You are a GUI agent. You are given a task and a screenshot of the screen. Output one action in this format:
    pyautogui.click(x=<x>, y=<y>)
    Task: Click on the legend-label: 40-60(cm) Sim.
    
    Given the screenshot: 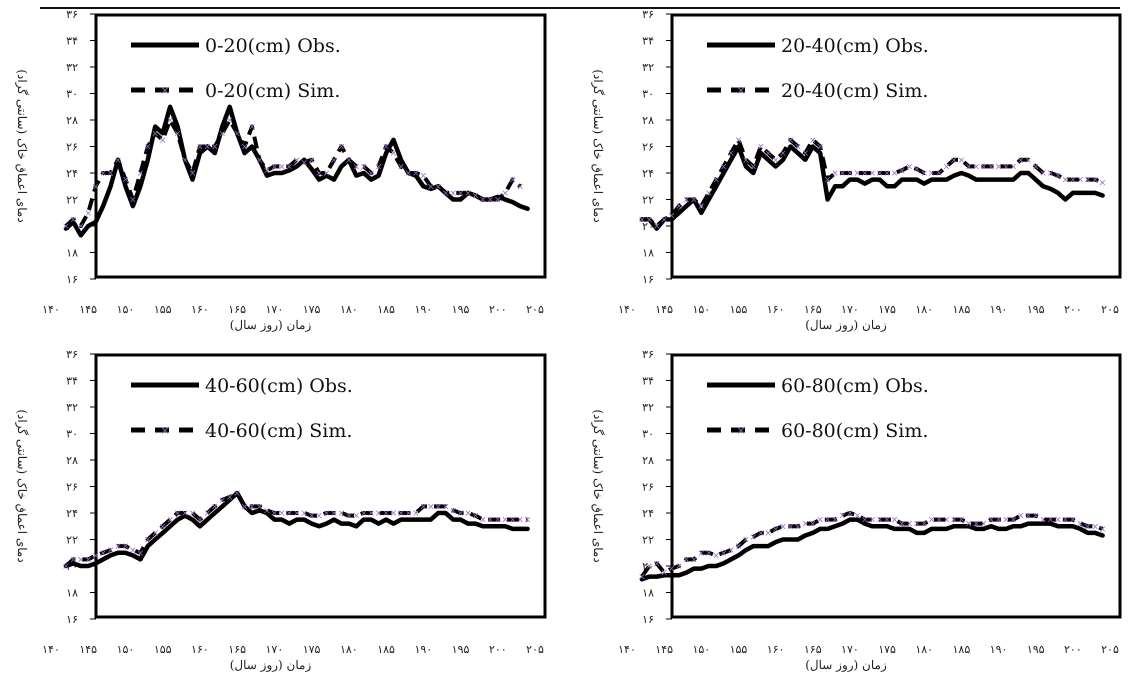 What is the action you would take?
    pyautogui.click(x=278, y=431)
    